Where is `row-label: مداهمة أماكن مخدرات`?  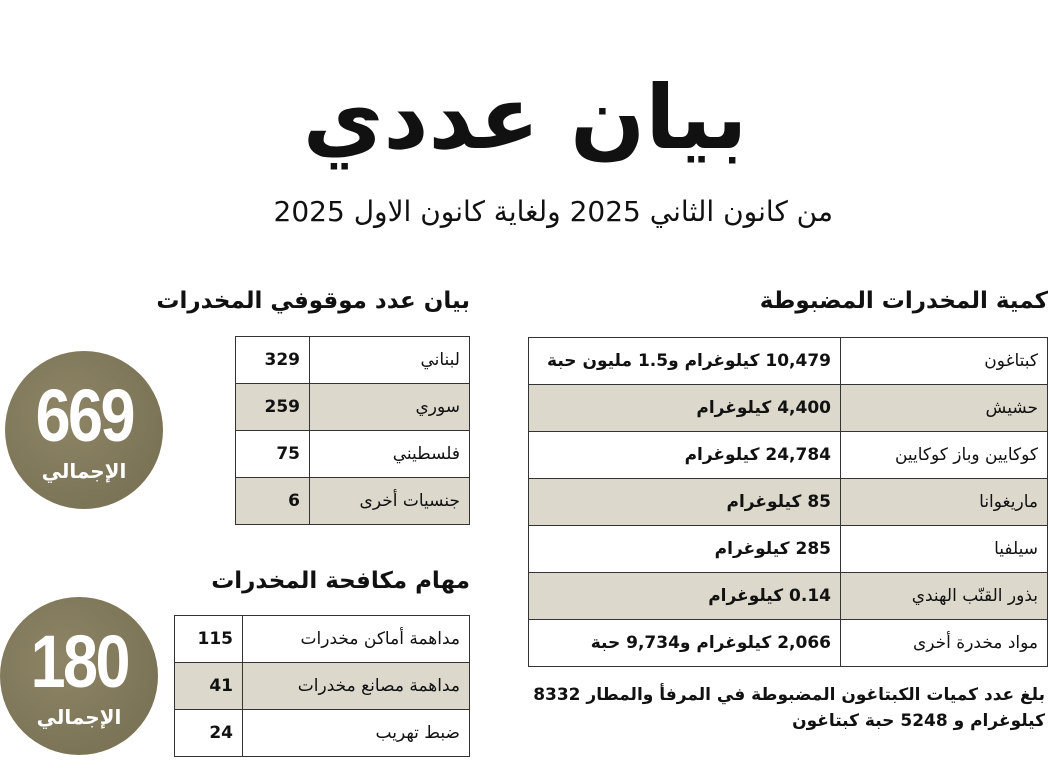 row-label: مداهمة أماكن مخدرات is located at coordinates (356, 639).